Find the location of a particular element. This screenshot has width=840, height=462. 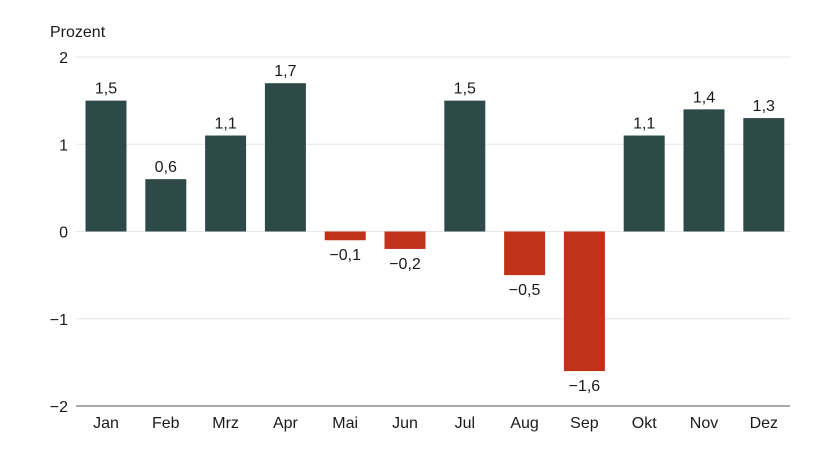

data-label: −0,2 is located at coordinates (405, 264).